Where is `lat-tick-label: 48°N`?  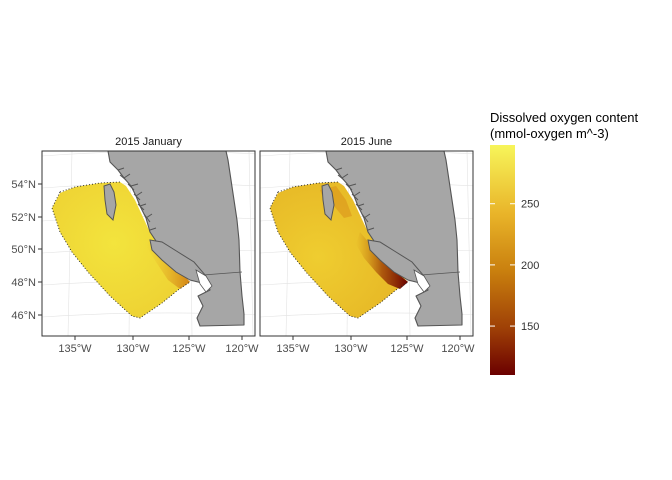 lat-tick-label: 48°N is located at coordinates (23, 283).